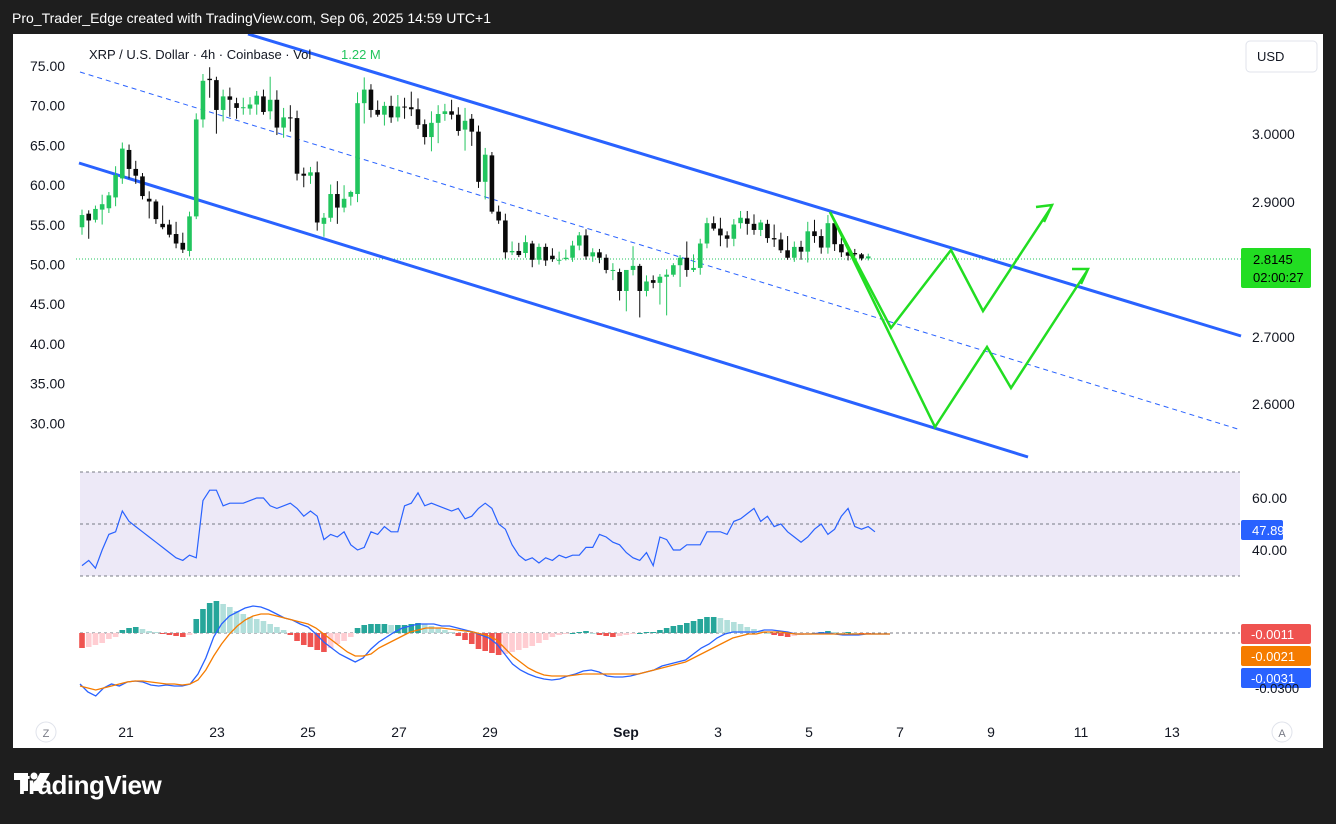 The width and height of the screenshot is (1336, 824). What do you see at coordinates (1273, 678) in the screenshot?
I see `macd-value-label: -0.0031` at bounding box center [1273, 678].